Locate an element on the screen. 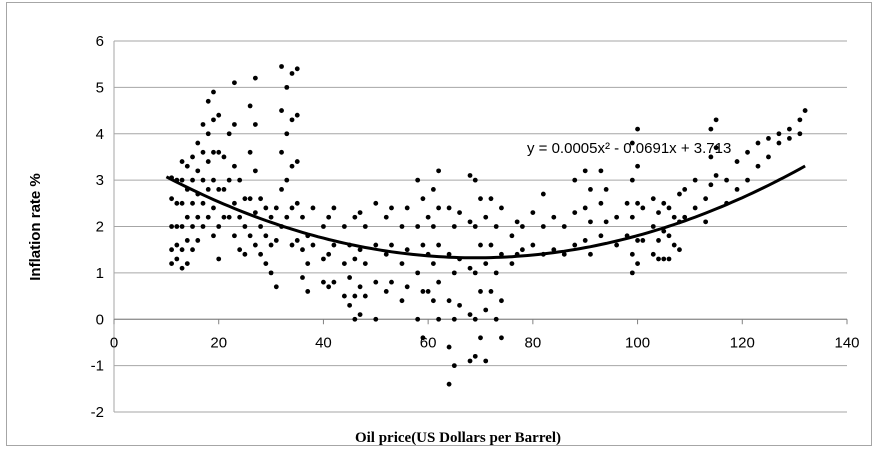 The width and height of the screenshot is (880, 449). x-tick-labels: 0 20 40 60 80 100 120 140 is located at coordinates (485, 335).